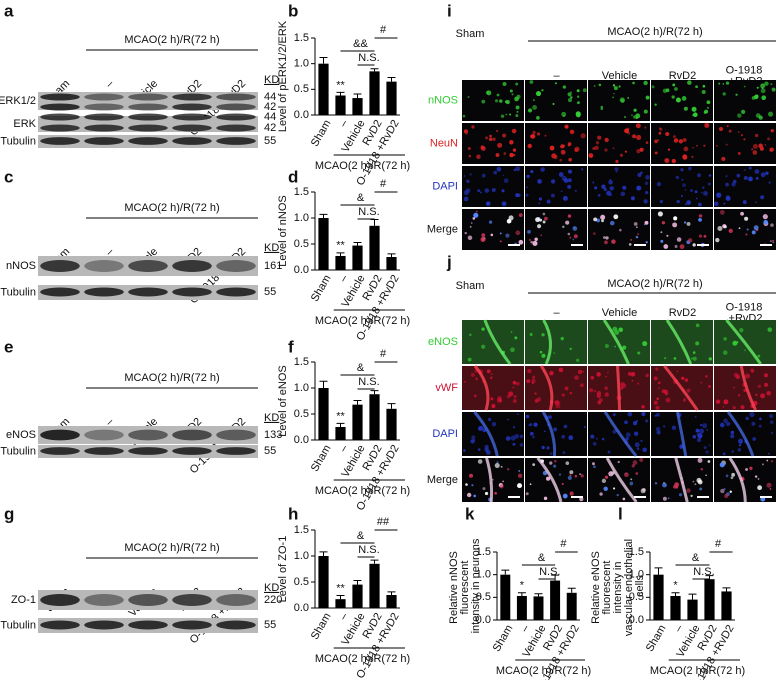  What do you see at coordinates (636, 620) in the screenshot?
I see `y-tick-label: 0.0` at bounding box center [636, 620].